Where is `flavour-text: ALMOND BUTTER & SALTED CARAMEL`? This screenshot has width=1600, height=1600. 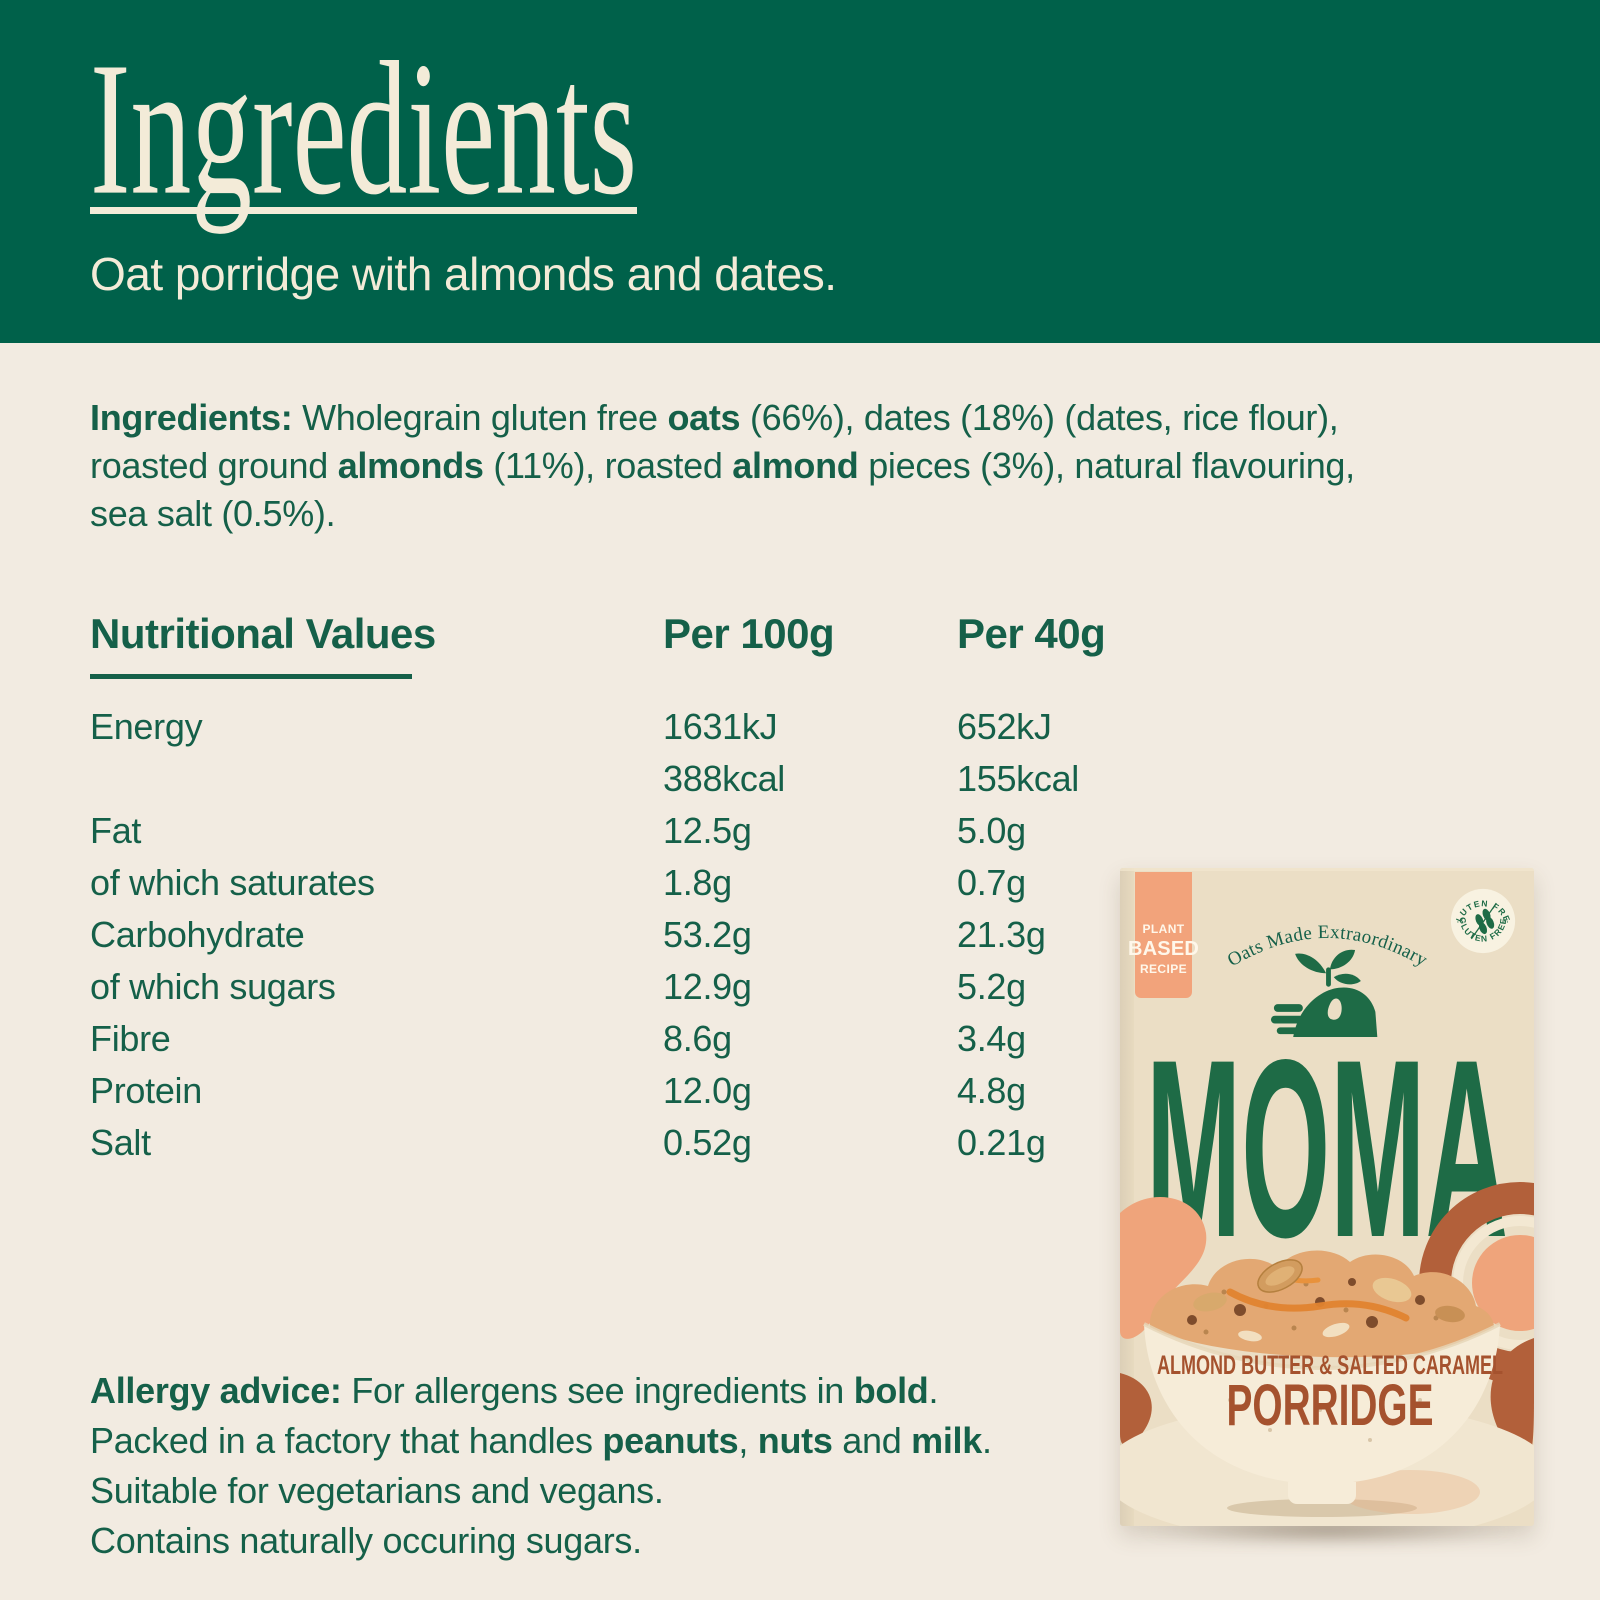
flavour-text: ALMOND BUTTER & SALTED CARAMEL is located at coordinates (1330, 1365).